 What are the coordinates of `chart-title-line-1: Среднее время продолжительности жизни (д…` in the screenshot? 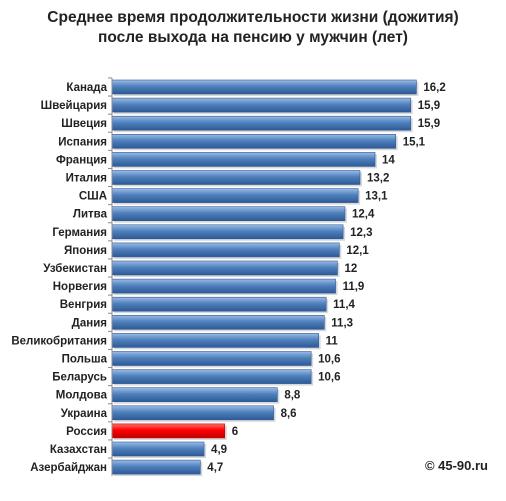 It's located at (253, 17).